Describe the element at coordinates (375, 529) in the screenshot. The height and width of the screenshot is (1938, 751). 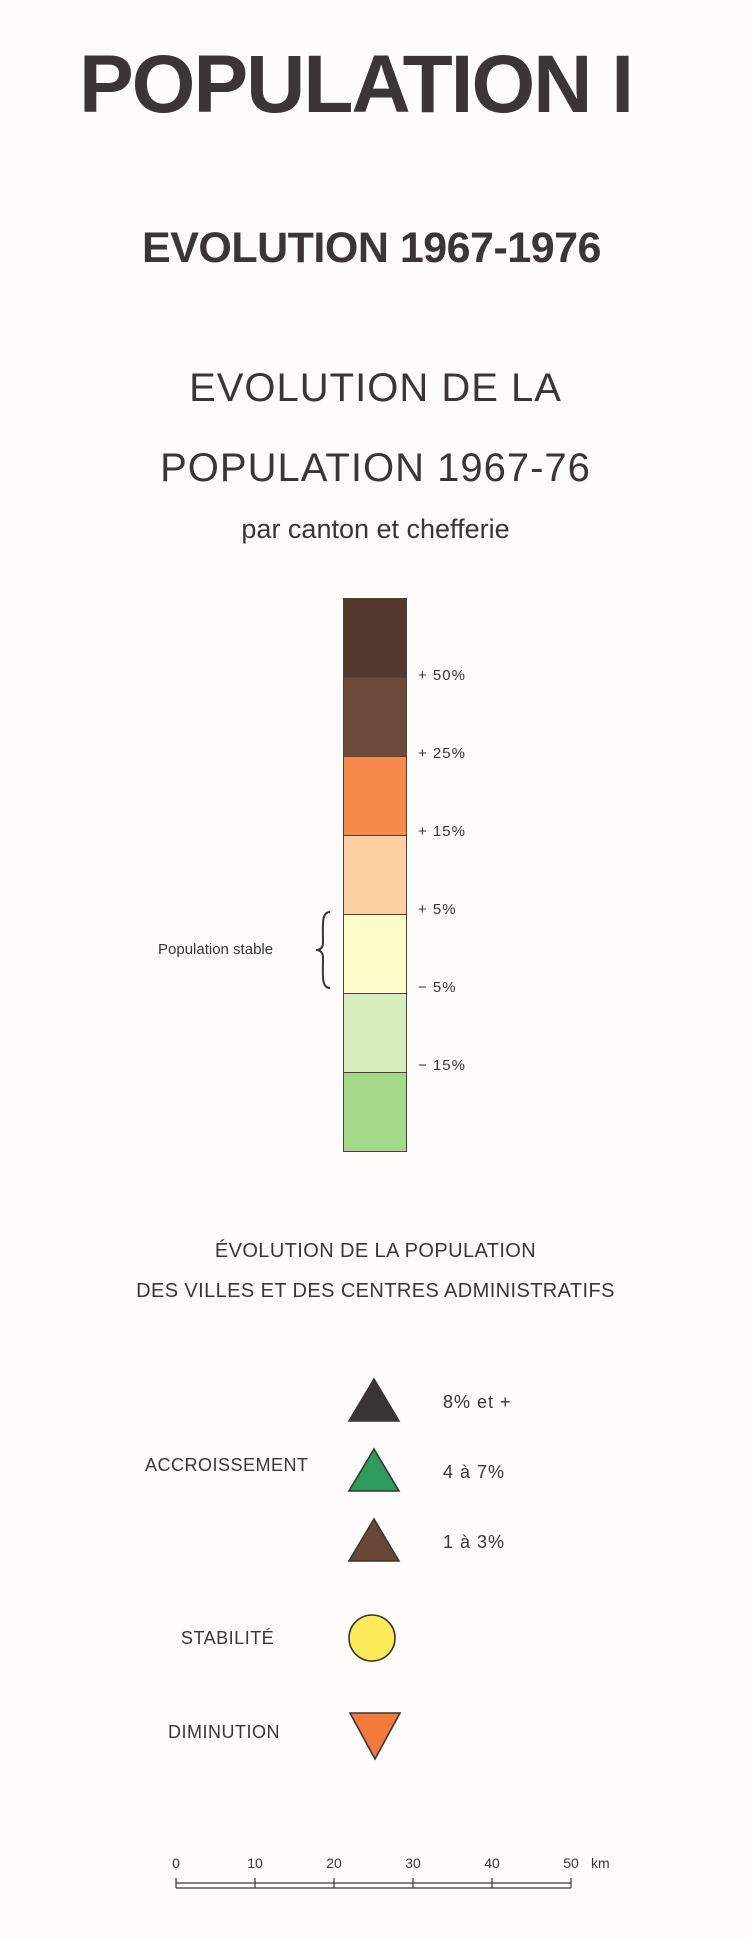
I see `legend-subtitle: par canton et chefferie` at that location.